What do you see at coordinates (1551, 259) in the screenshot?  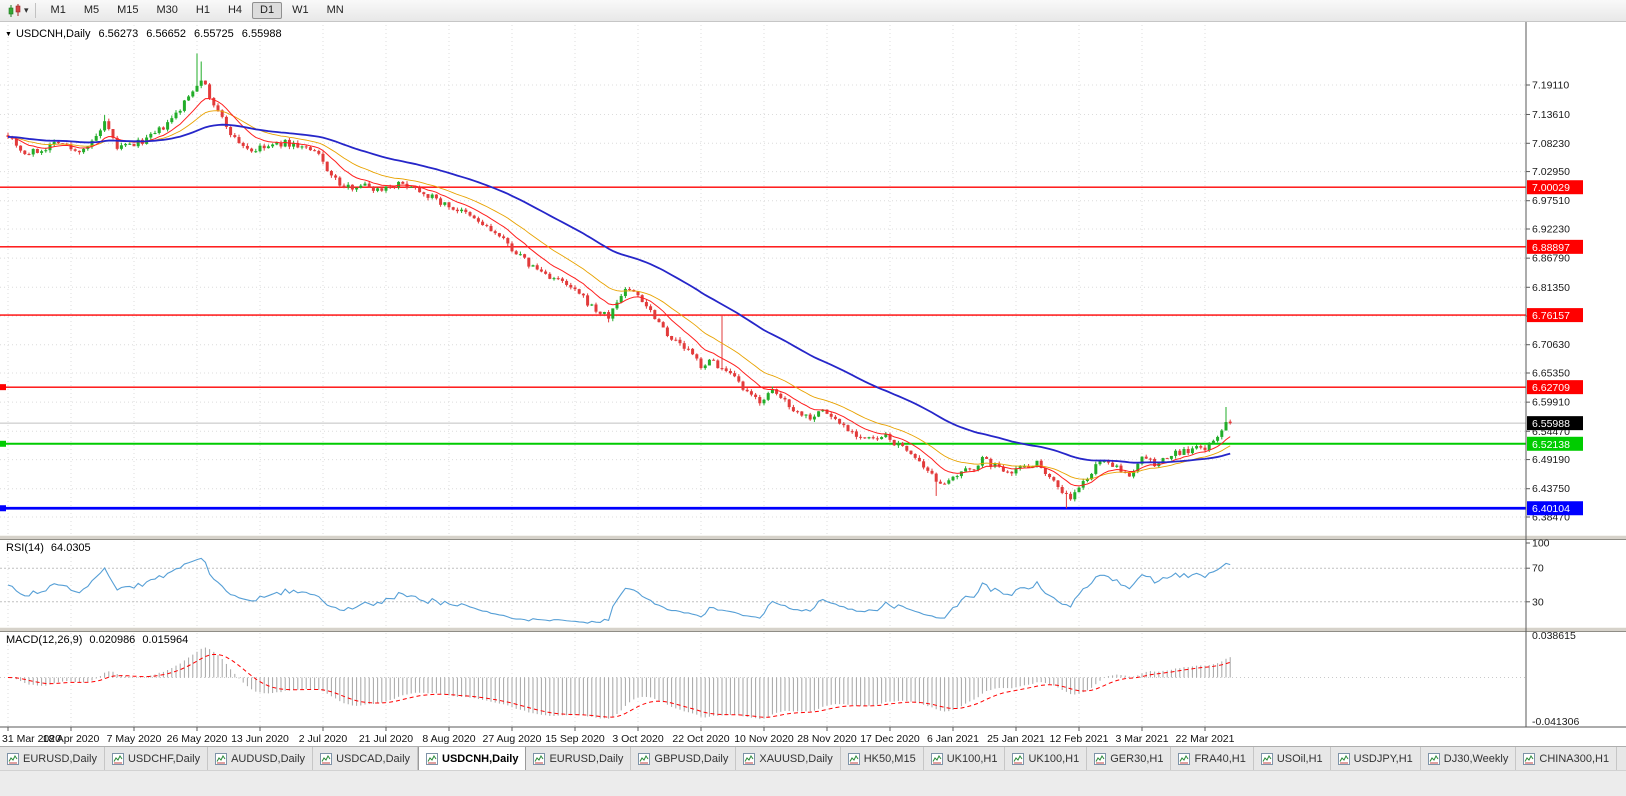 I see `price-tick-label: 6.86790` at bounding box center [1551, 259].